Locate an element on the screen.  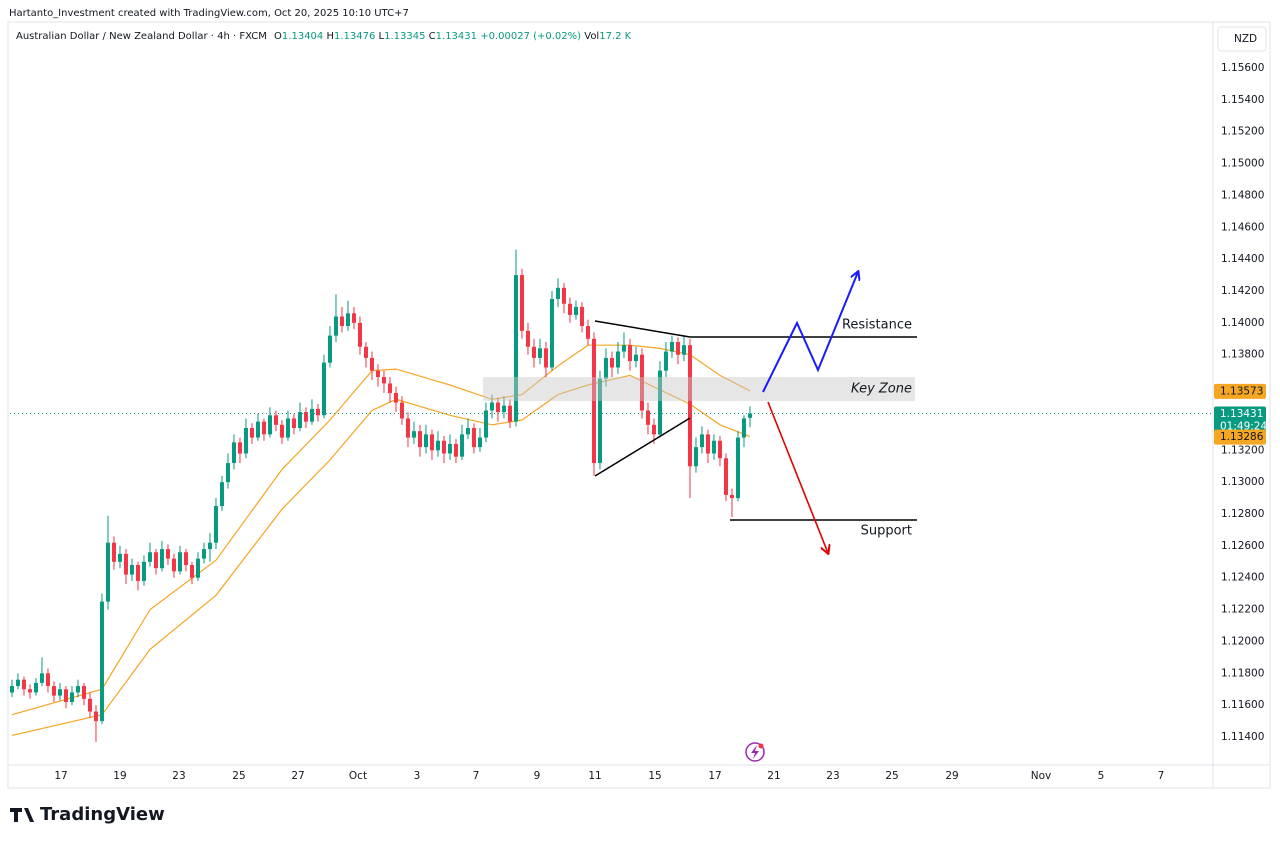
brand: TradingView is located at coordinates (102, 814).